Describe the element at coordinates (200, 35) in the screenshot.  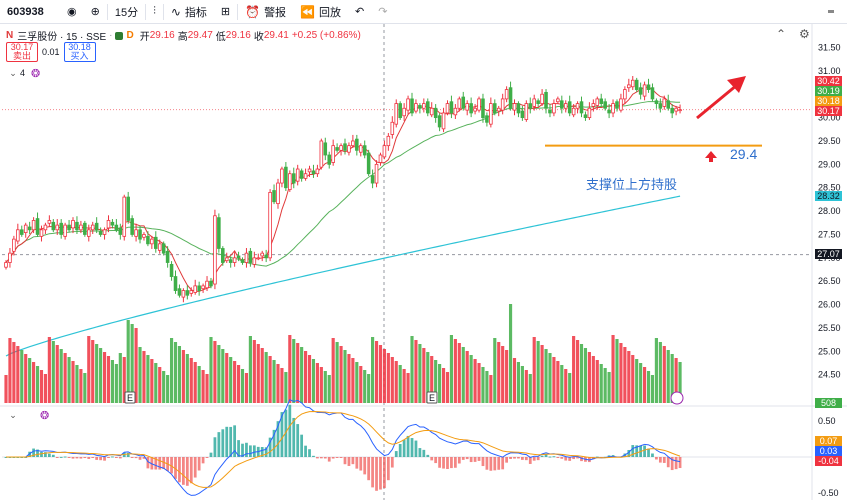
I see `high-value: 29.47` at that location.